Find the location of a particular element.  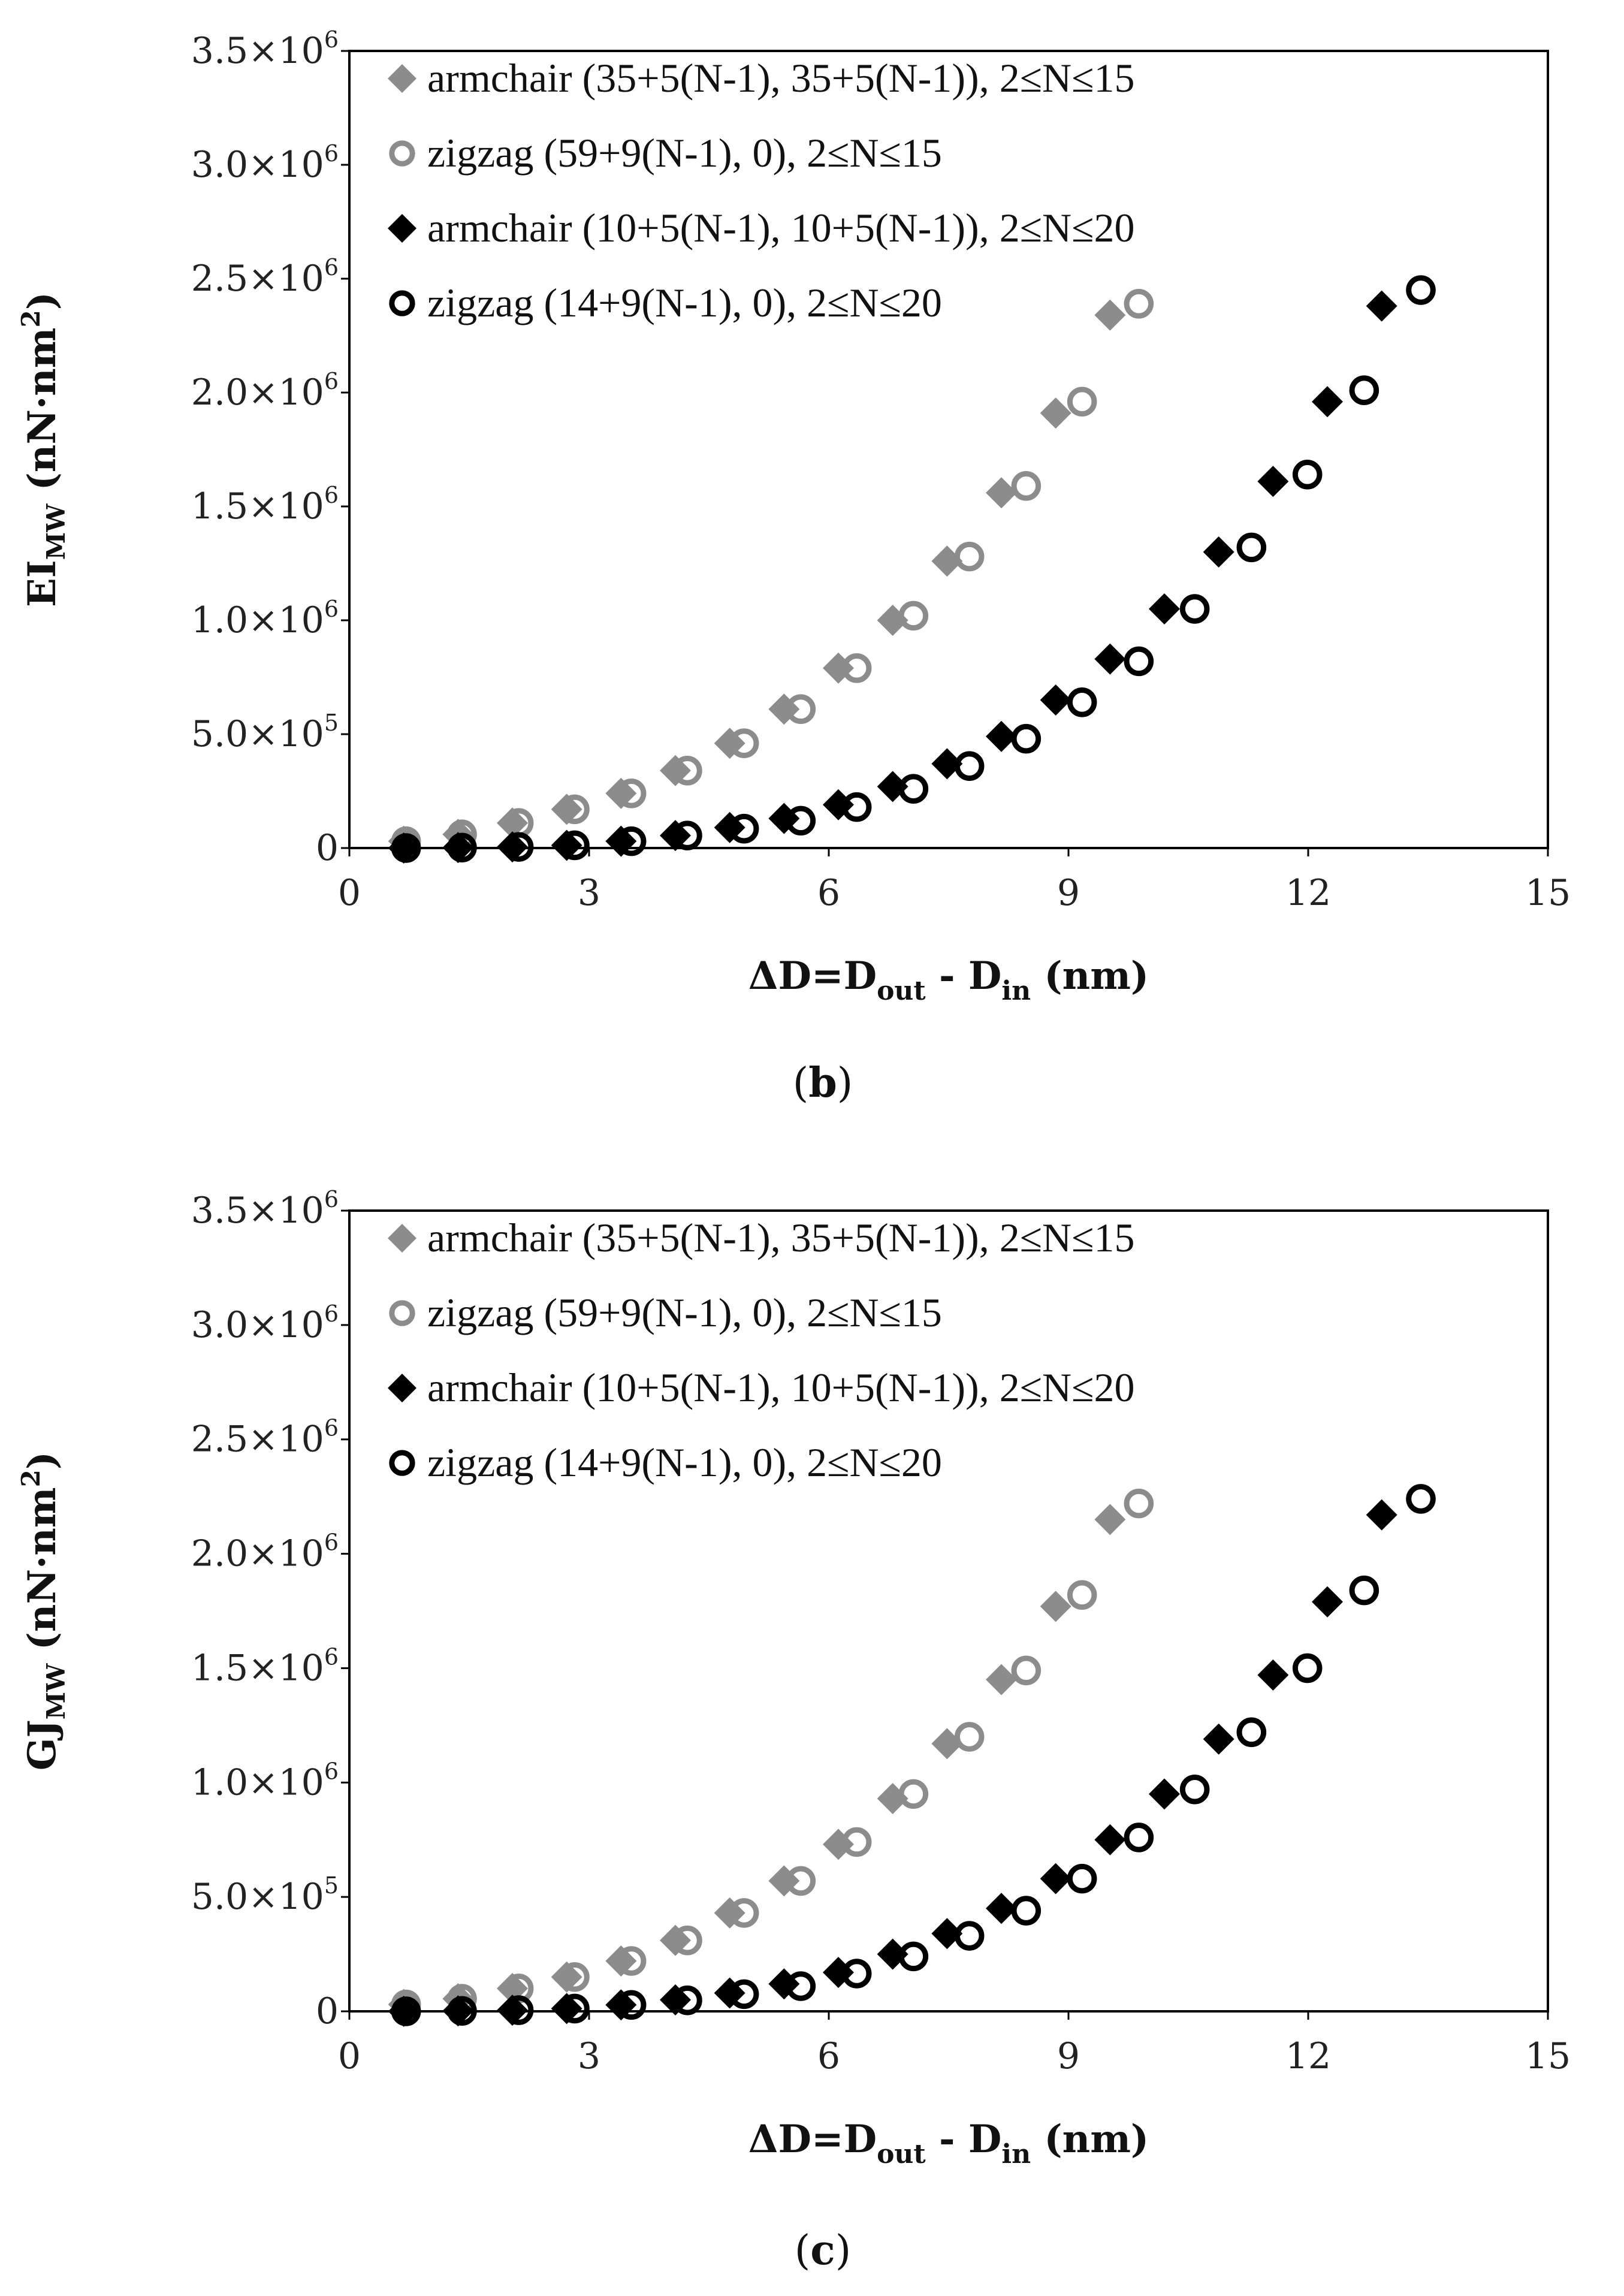

y-tick-label: 2.5×10⁶ is located at coordinates (265, 277).